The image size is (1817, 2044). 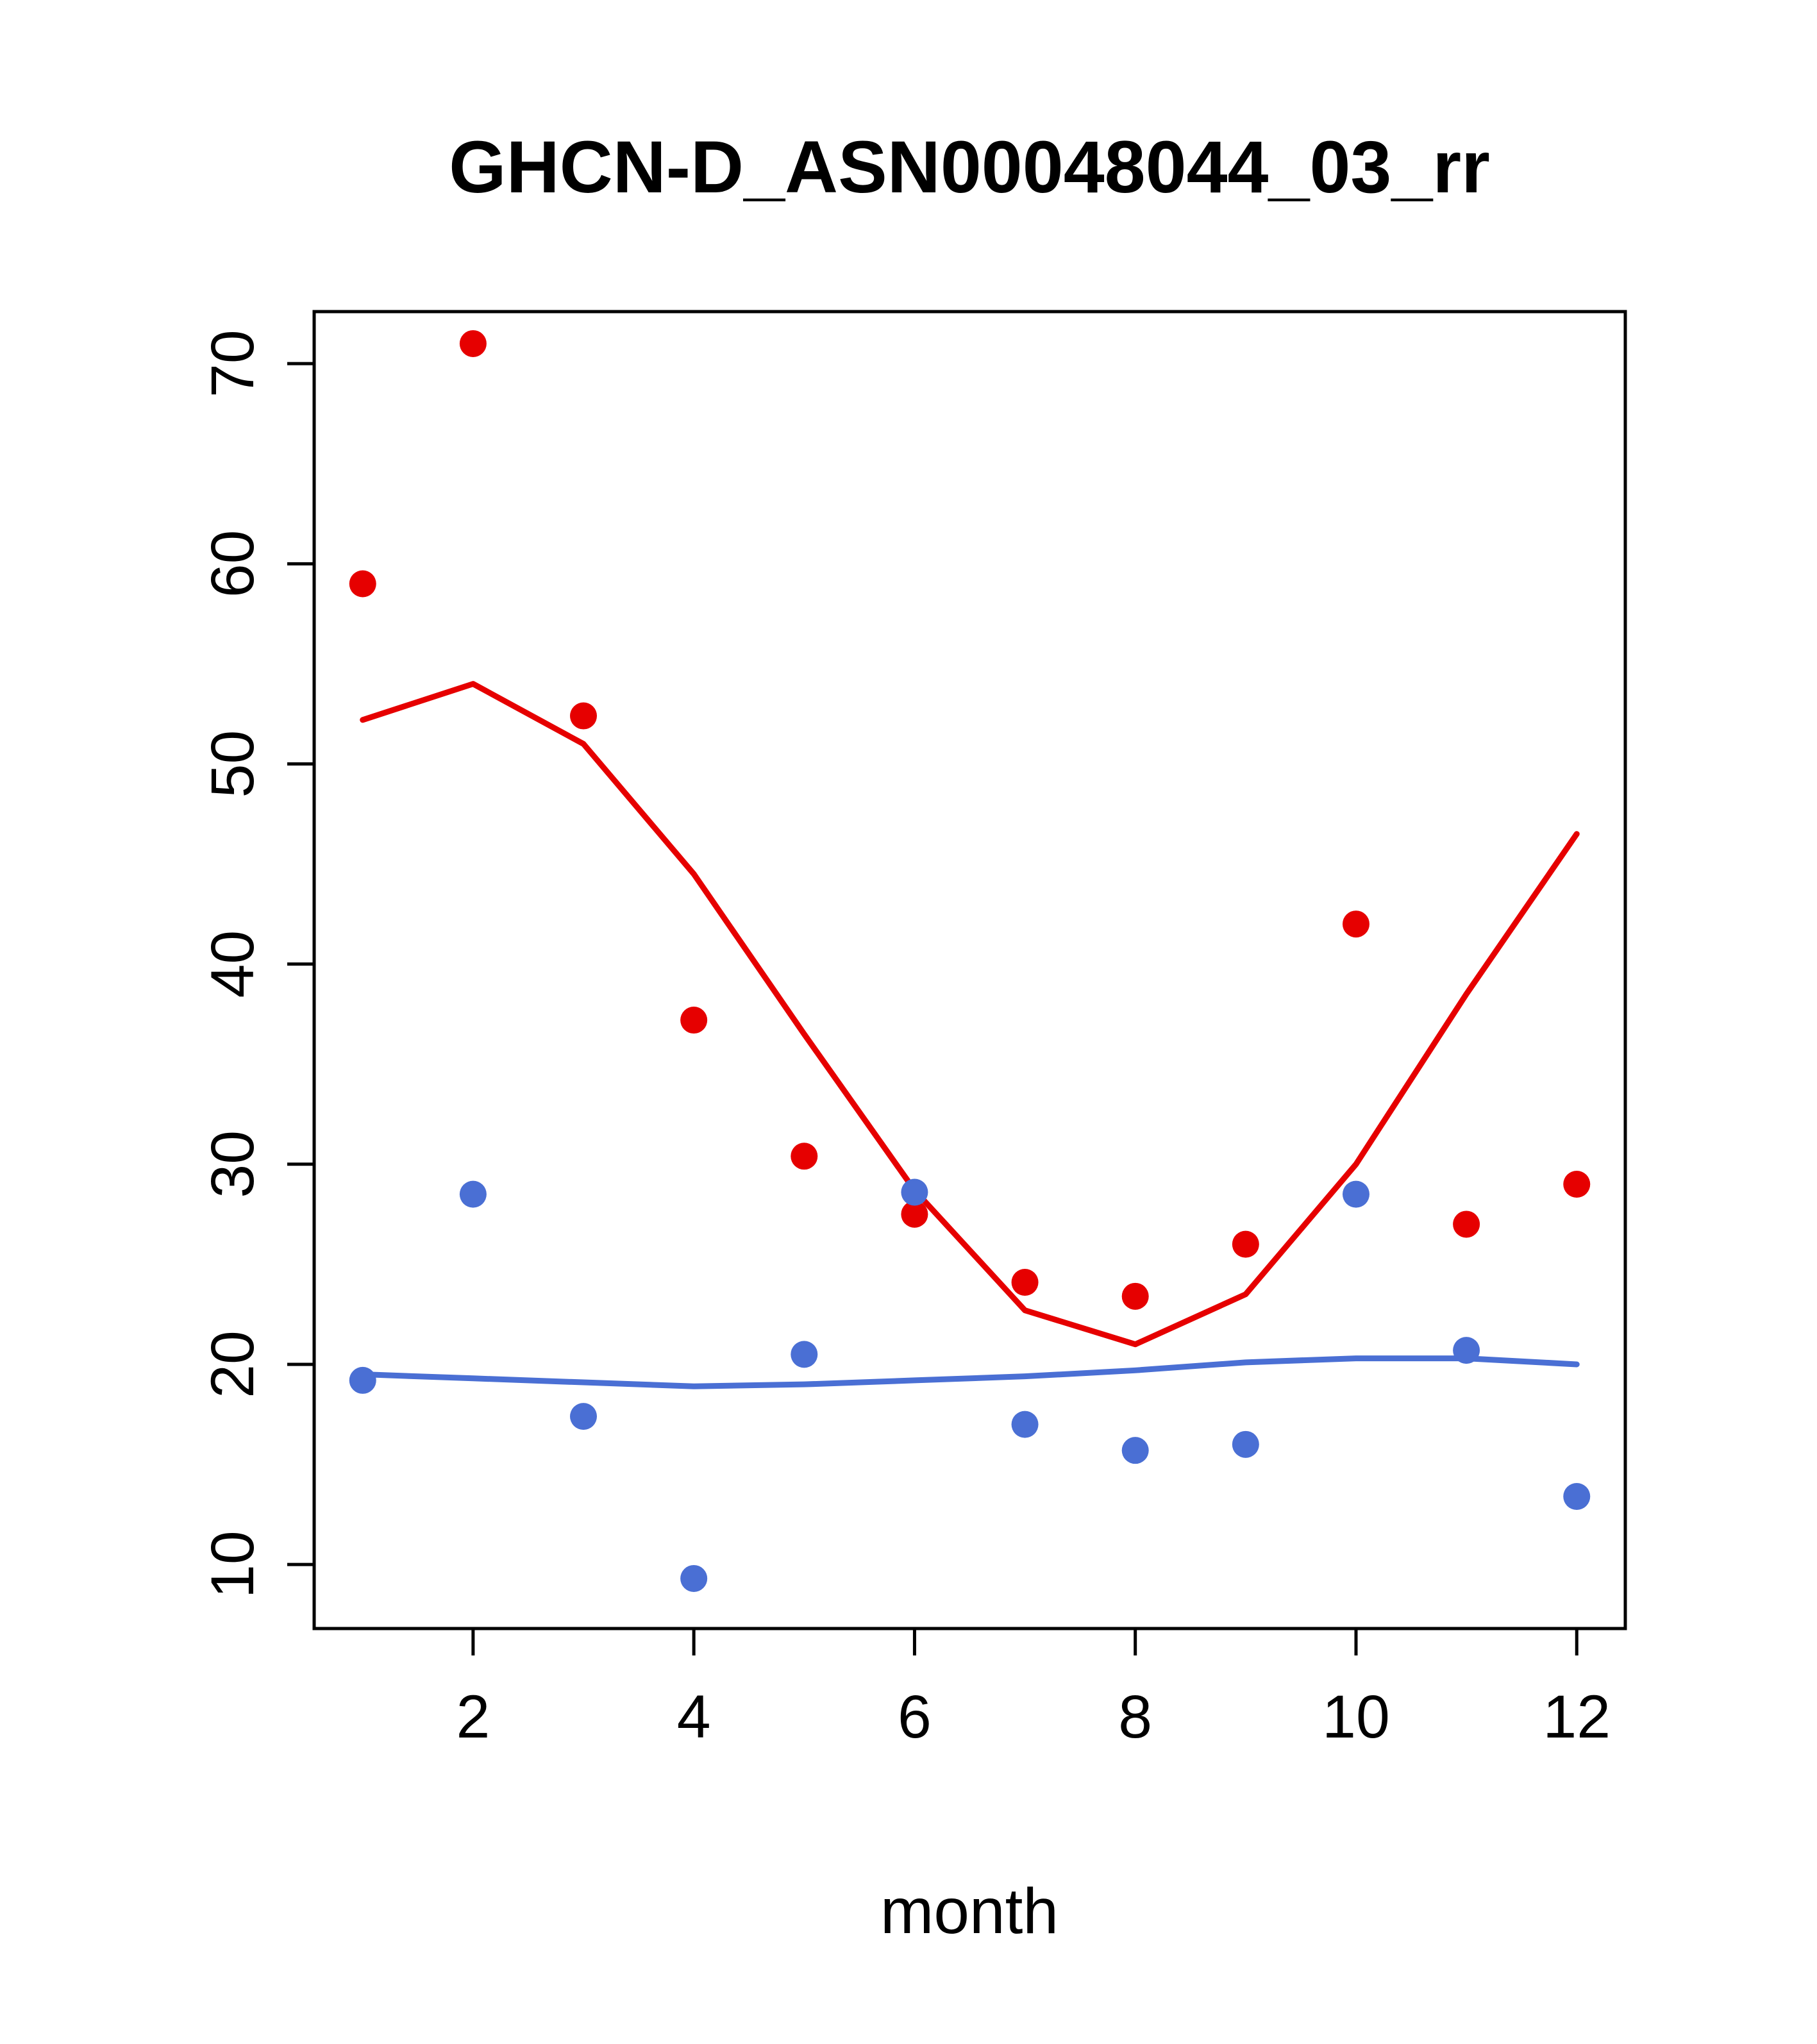 What do you see at coordinates (1577, 1717) in the screenshot?
I see `x-tick-label: 12` at bounding box center [1577, 1717].